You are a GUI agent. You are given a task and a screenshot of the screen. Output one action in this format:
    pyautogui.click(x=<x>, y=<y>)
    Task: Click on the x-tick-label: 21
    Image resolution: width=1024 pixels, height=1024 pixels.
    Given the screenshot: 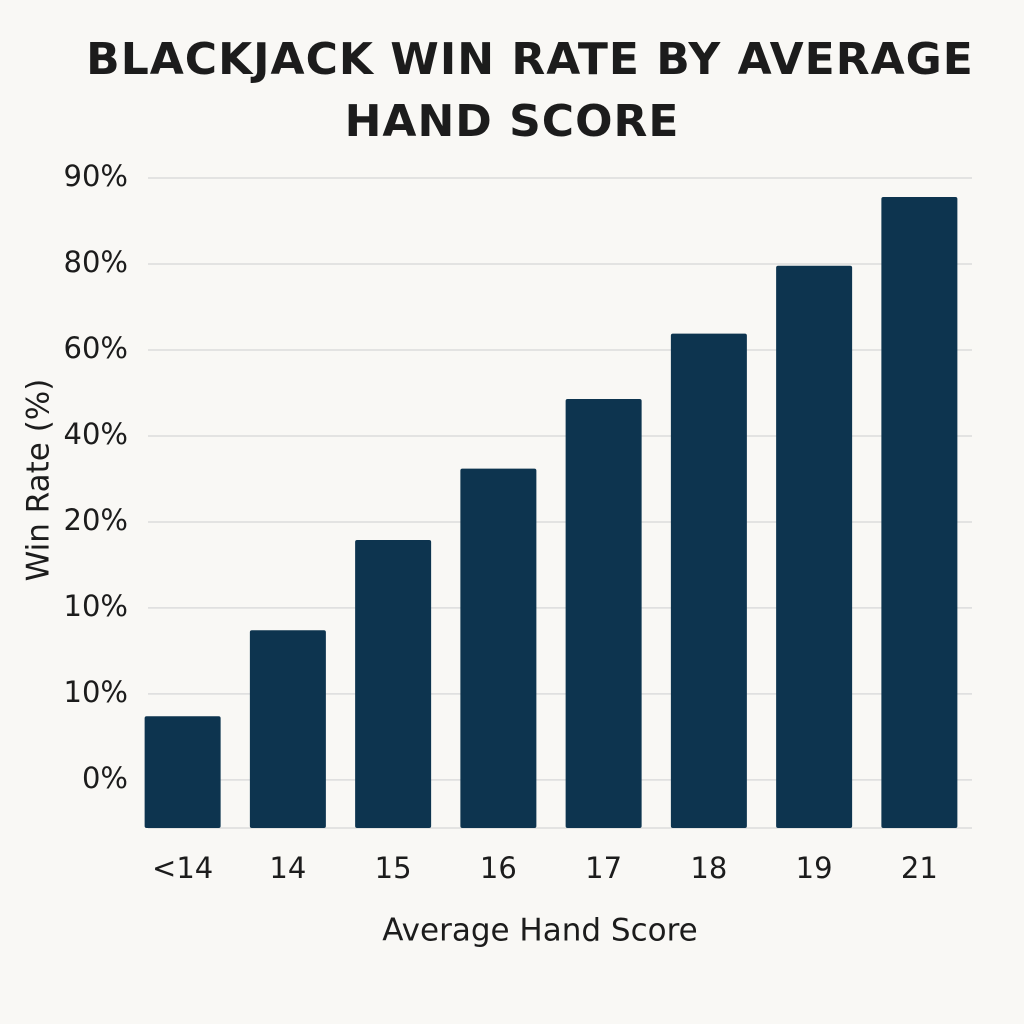 What is the action you would take?
    pyautogui.click(x=919, y=868)
    